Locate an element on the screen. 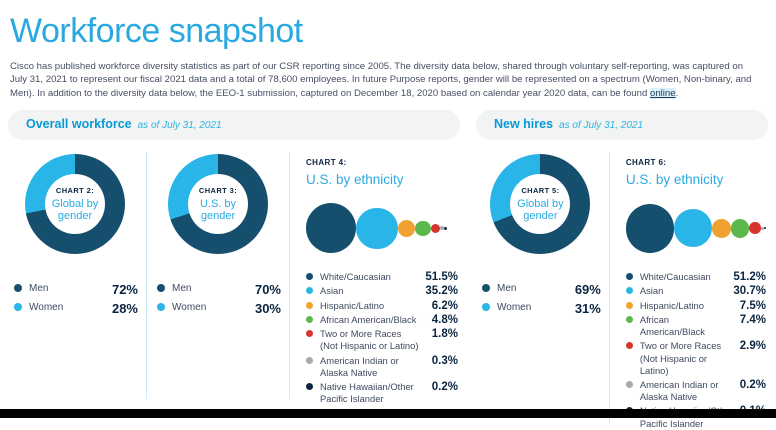 The height and width of the screenshot is (430, 776). chart-5-column: CHART 5: Global by gender Men 69% Women is located at coordinates (540, 289).